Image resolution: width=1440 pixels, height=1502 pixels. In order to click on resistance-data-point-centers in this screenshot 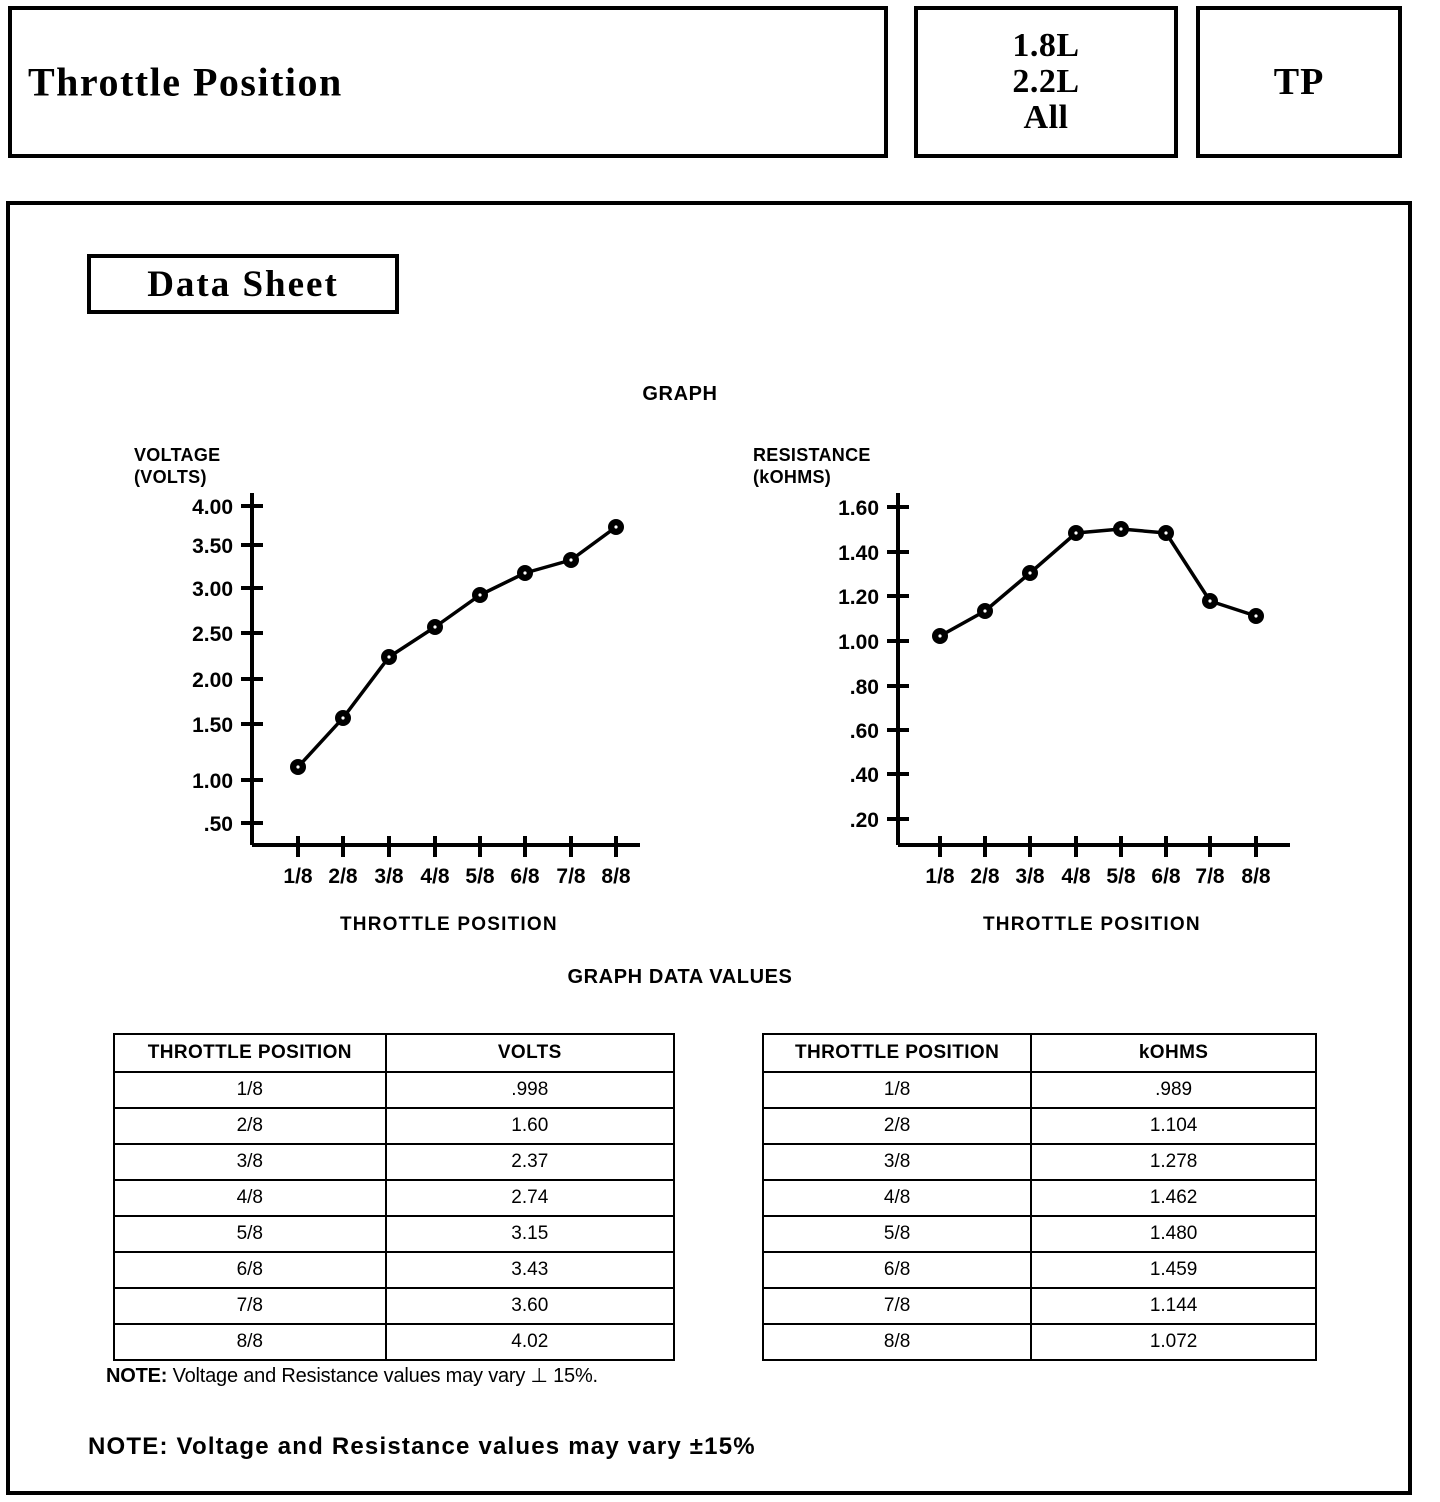, I will do `click(1098, 582)`.